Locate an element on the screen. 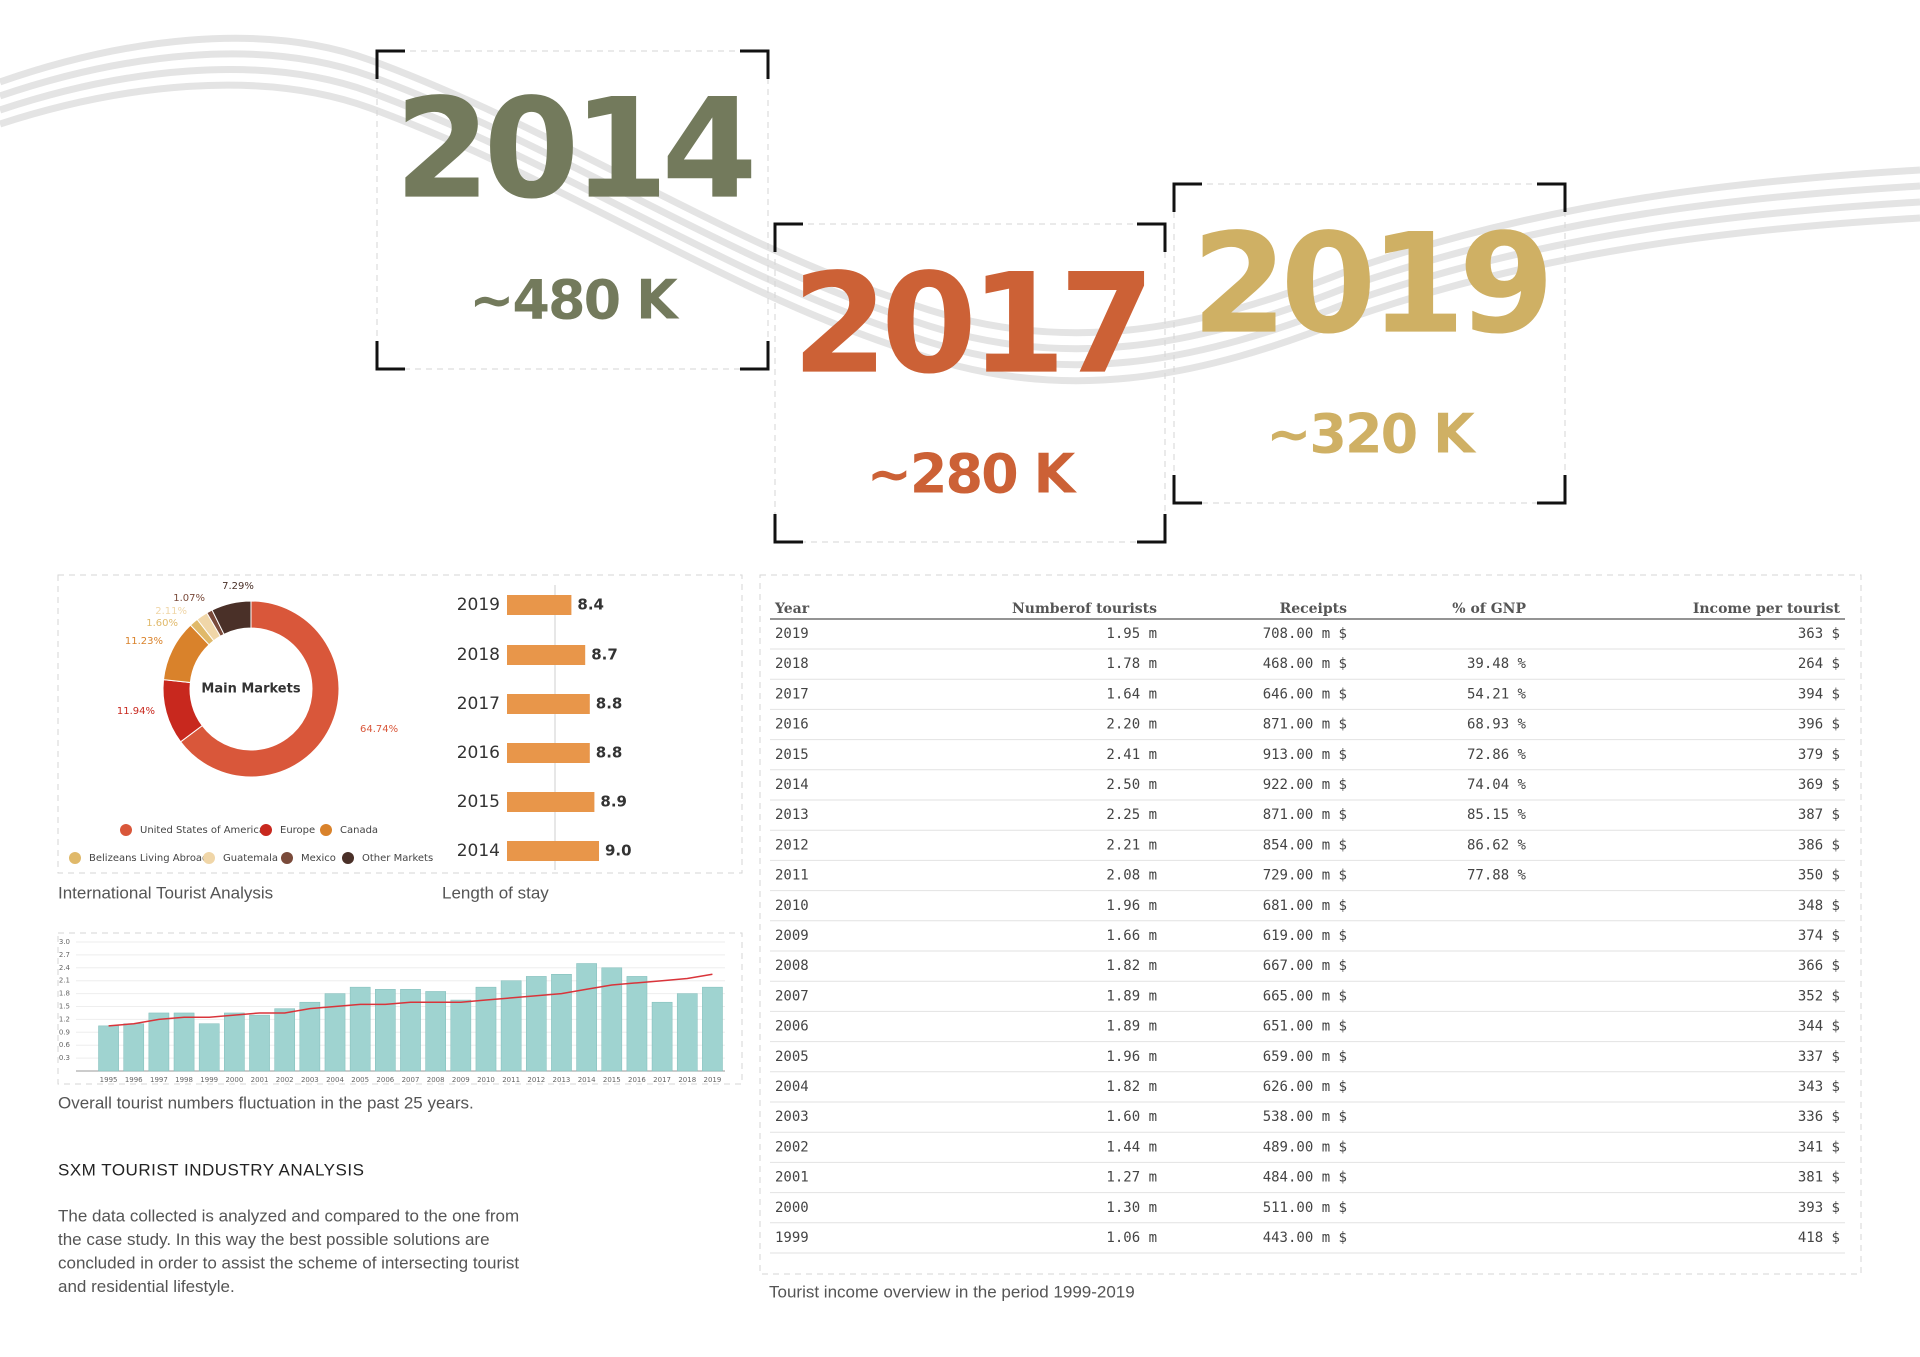  highlight-year: 2019 is located at coordinates (1369, 284).